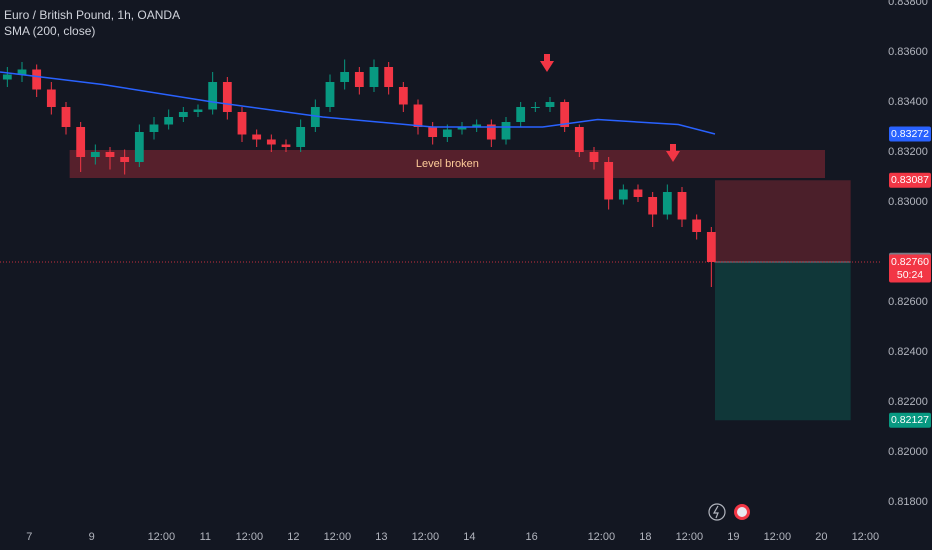 The width and height of the screenshot is (932, 550). What do you see at coordinates (908, 102) in the screenshot?
I see `y-tick-label: 0.83400` at bounding box center [908, 102].